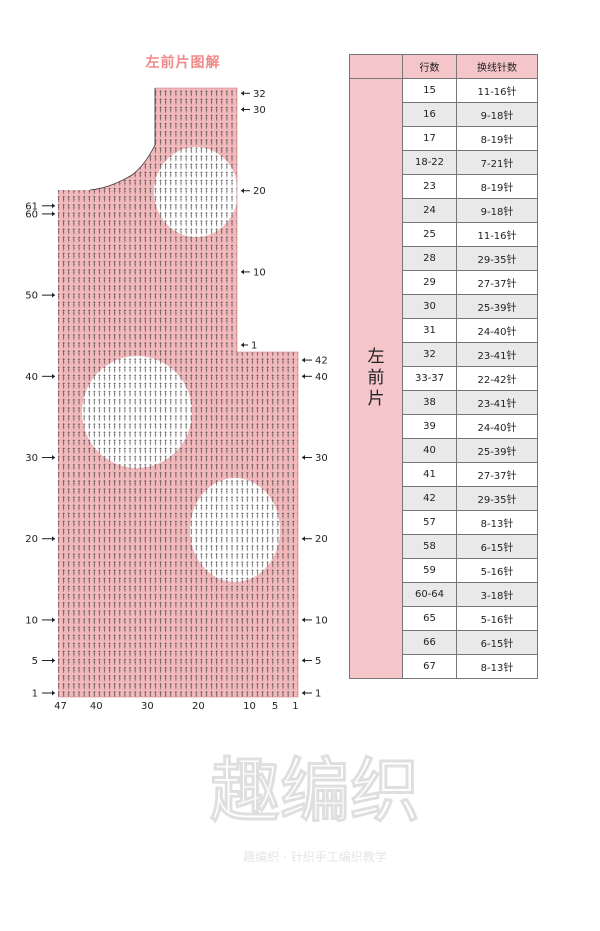  I want to click on row-label-right-upper: 20, so click(259, 191).